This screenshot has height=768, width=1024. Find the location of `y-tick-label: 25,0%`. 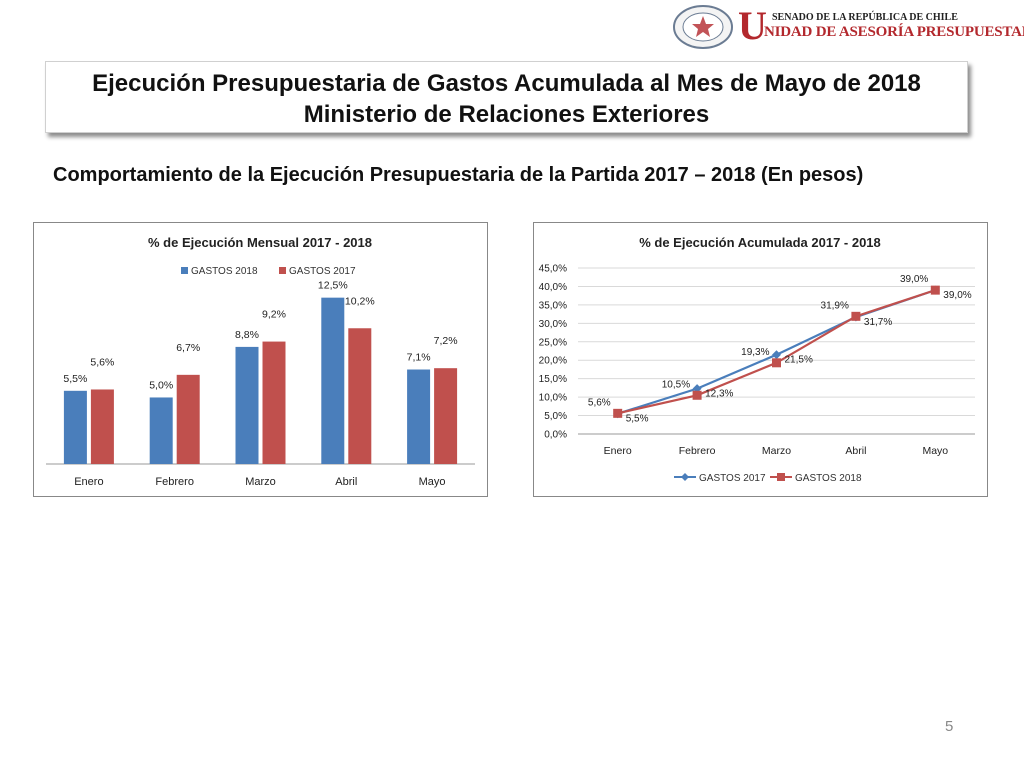

y-tick-label: 25,0% is located at coordinates (553, 342).